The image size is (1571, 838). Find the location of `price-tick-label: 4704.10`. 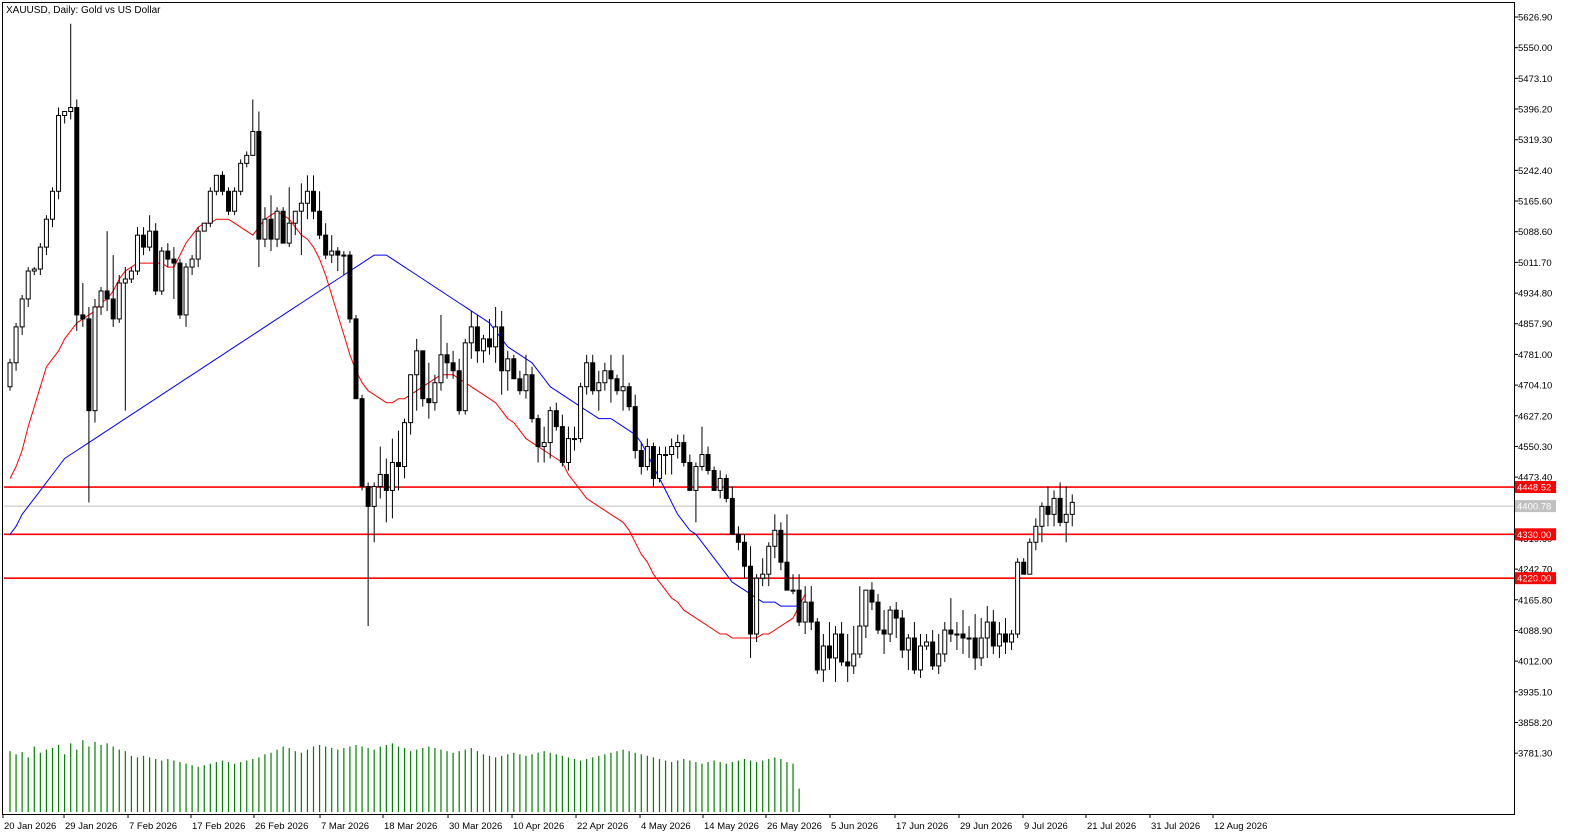

price-tick-label: 4704.10 is located at coordinates (1535, 386).